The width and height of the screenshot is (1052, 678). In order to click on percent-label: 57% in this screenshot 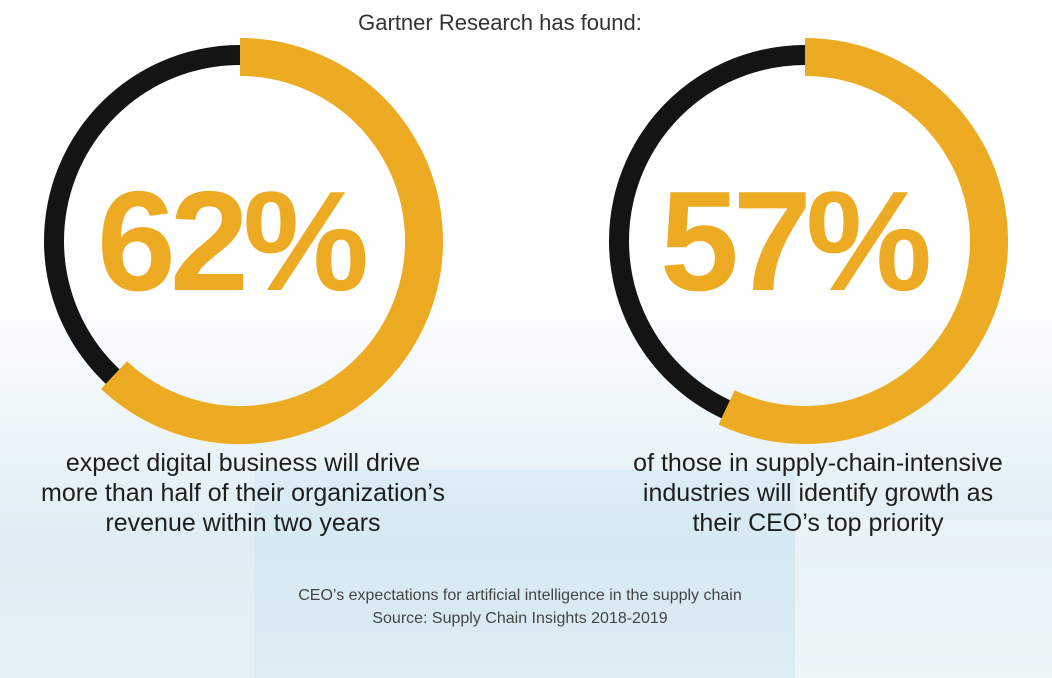, I will do `click(794, 241)`.